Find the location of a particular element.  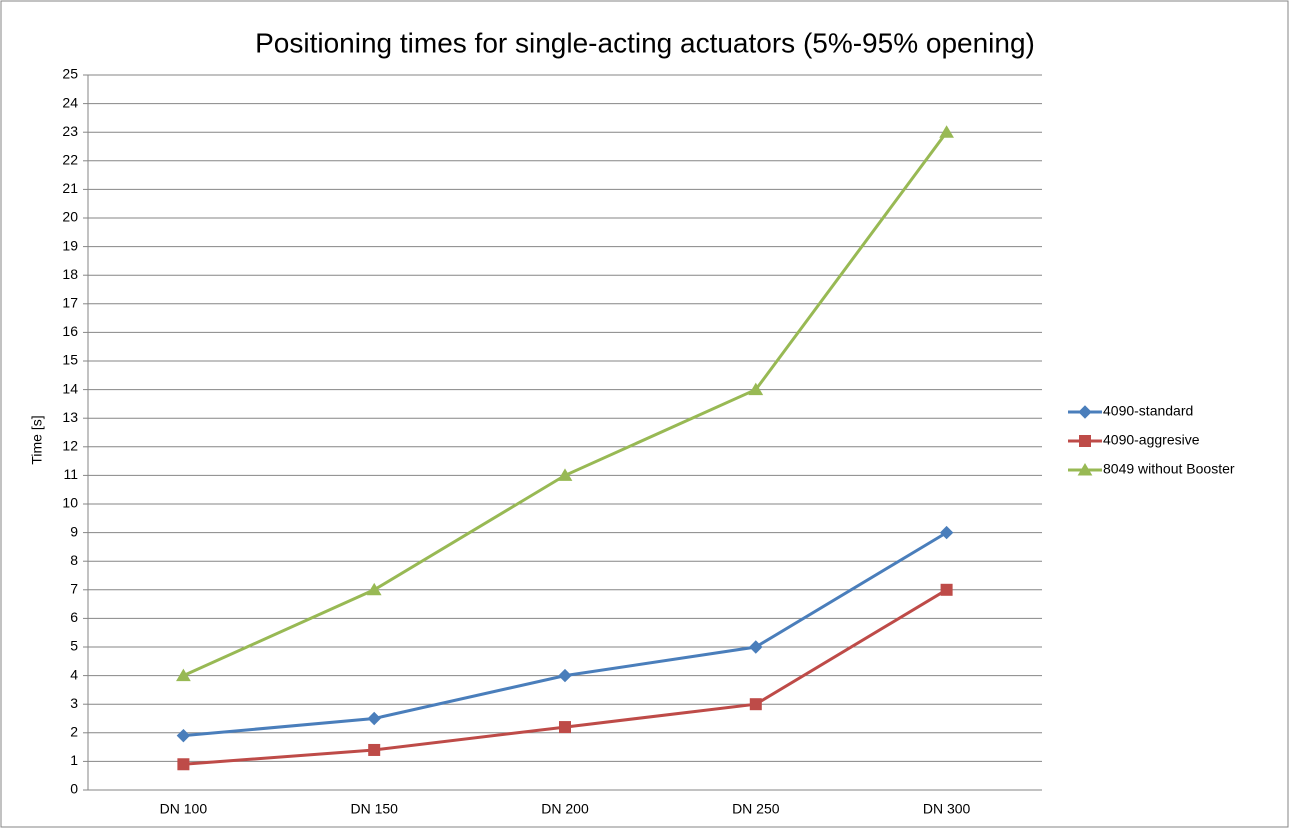

x-tick-label: DN 100 is located at coordinates (184, 809).